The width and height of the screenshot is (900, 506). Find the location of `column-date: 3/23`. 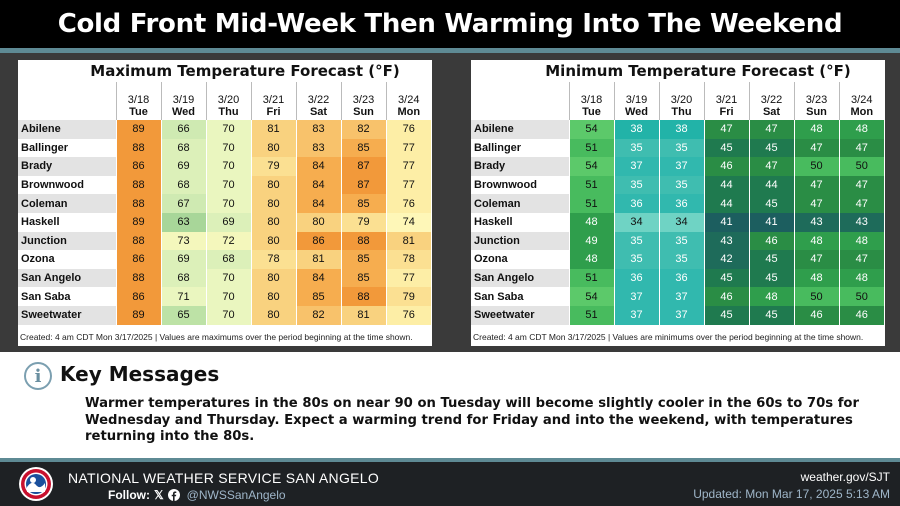

column-date: 3/23 is located at coordinates (816, 100).